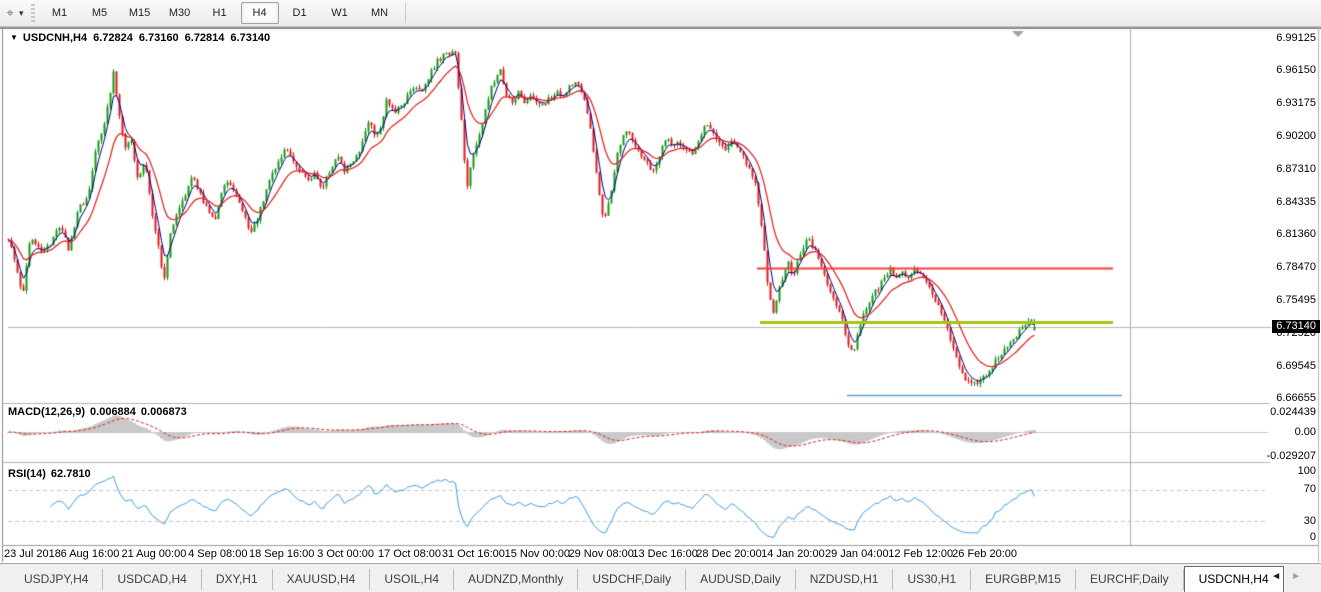 The height and width of the screenshot is (592, 1321). Describe the element at coordinates (47, 412) in the screenshot. I see `macd-name: MACD(12,26,9)` at that location.